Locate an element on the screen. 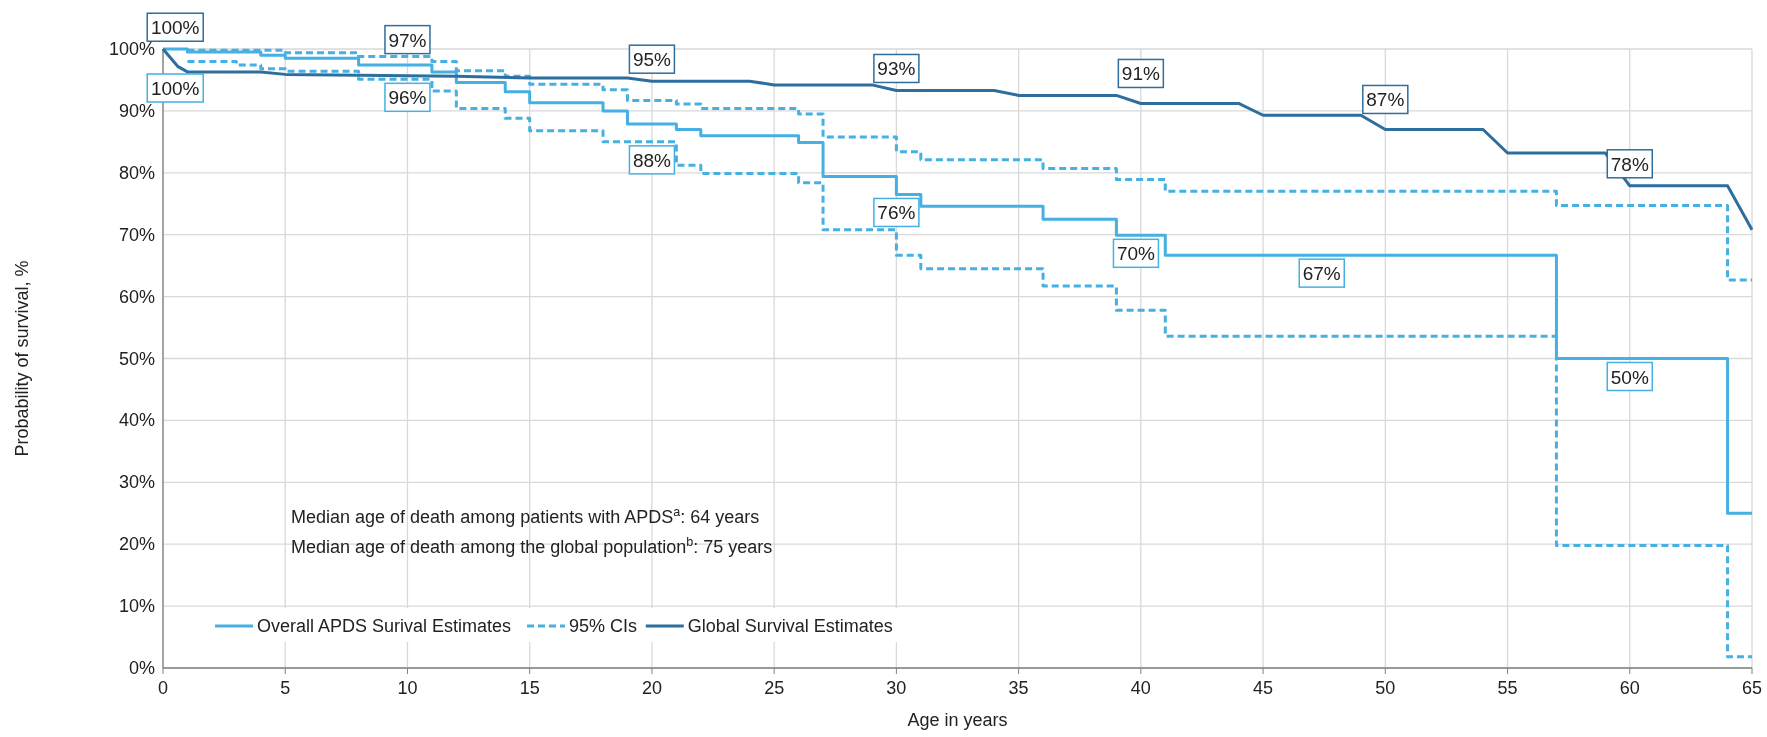  x-tick-label: 25 is located at coordinates (774, 688).